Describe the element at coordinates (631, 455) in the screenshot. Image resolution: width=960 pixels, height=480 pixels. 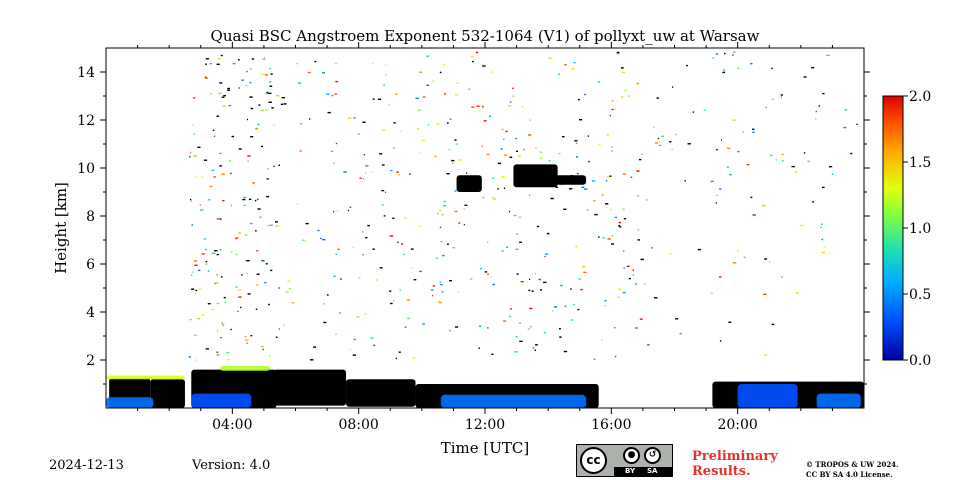
I see `attribution-icon: ●` at that location.